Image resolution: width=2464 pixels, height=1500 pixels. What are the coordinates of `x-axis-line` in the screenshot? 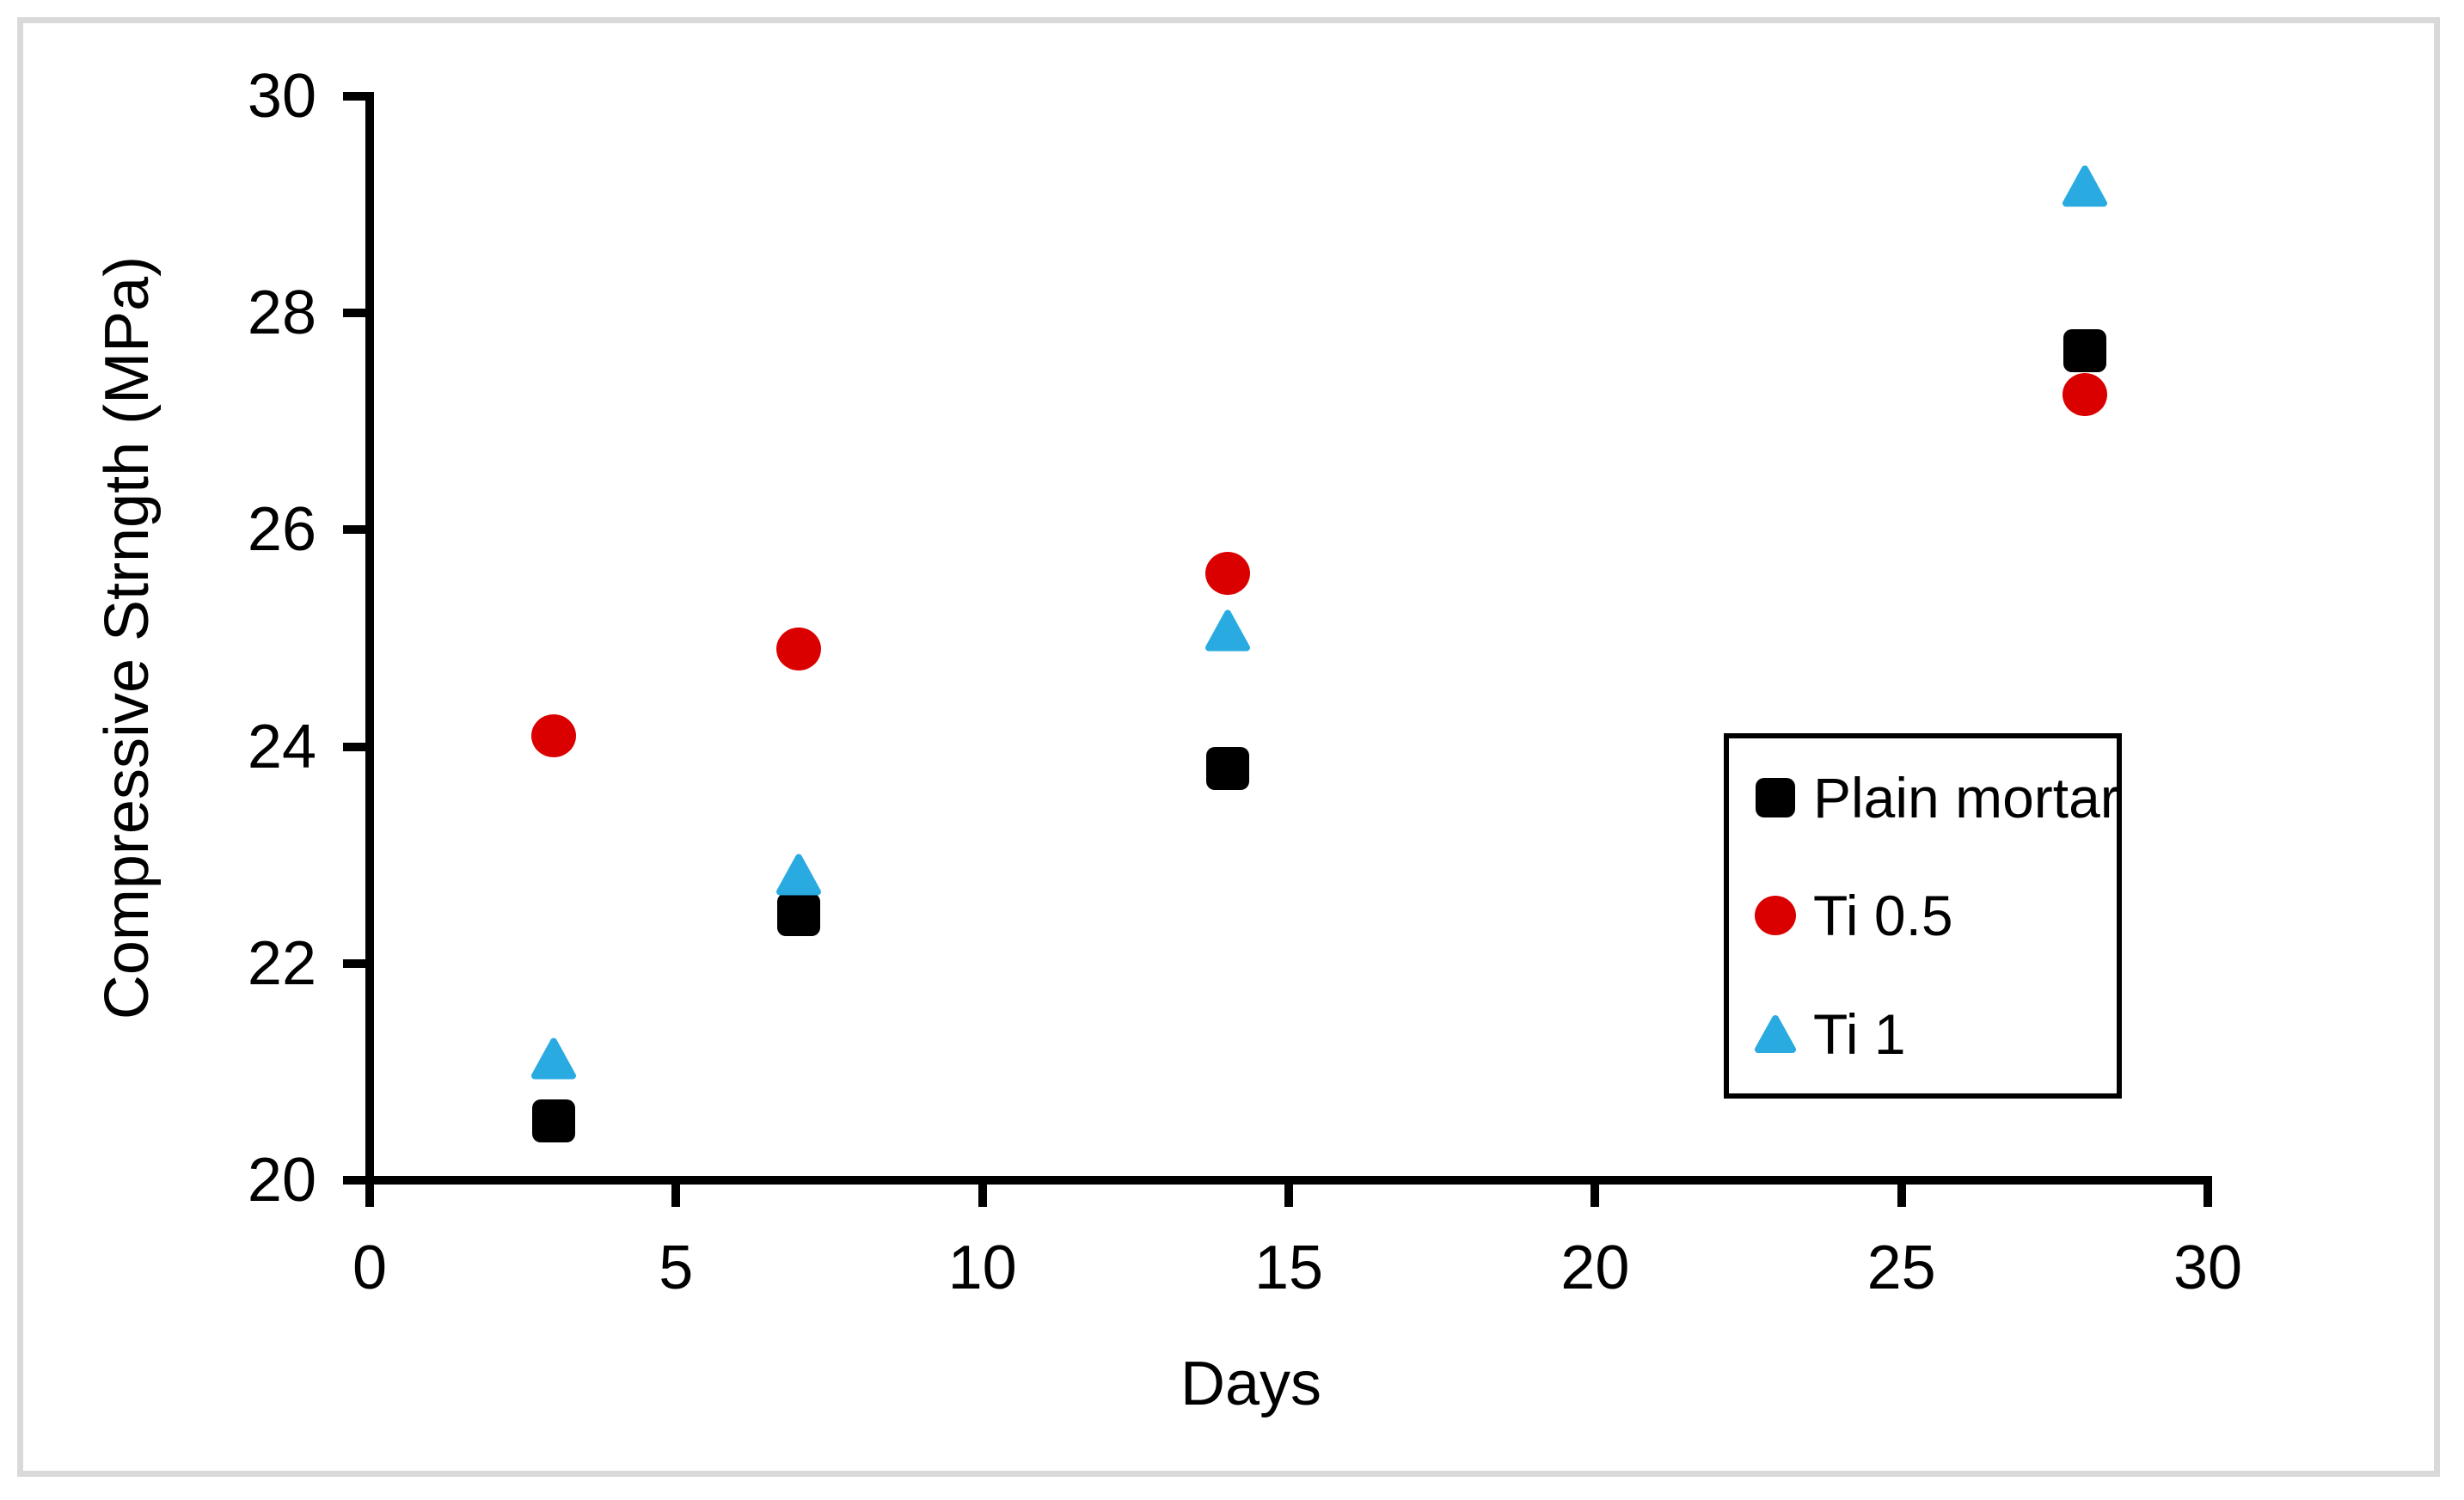 It's located at (1288, 1180).